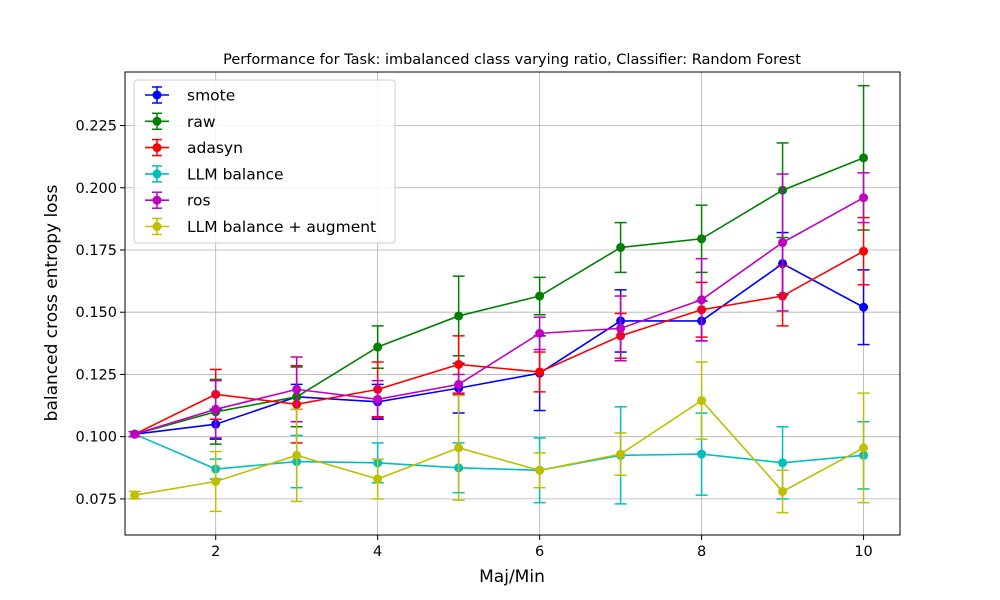 This screenshot has height=600, width=1000. Describe the element at coordinates (539, 552) in the screenshot. I see `x-tick-label: 6` at that location.